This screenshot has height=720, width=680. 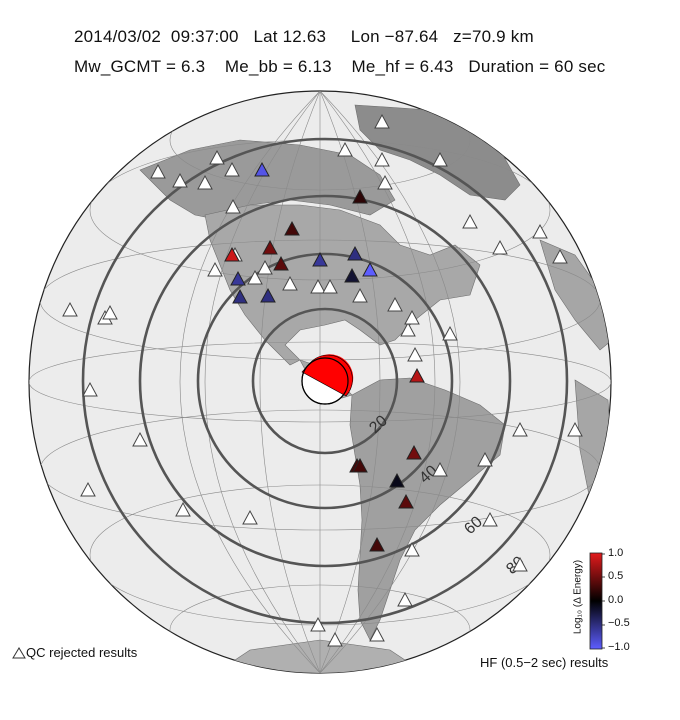 I want to click on distance-ring, so click(x=325, y=381).